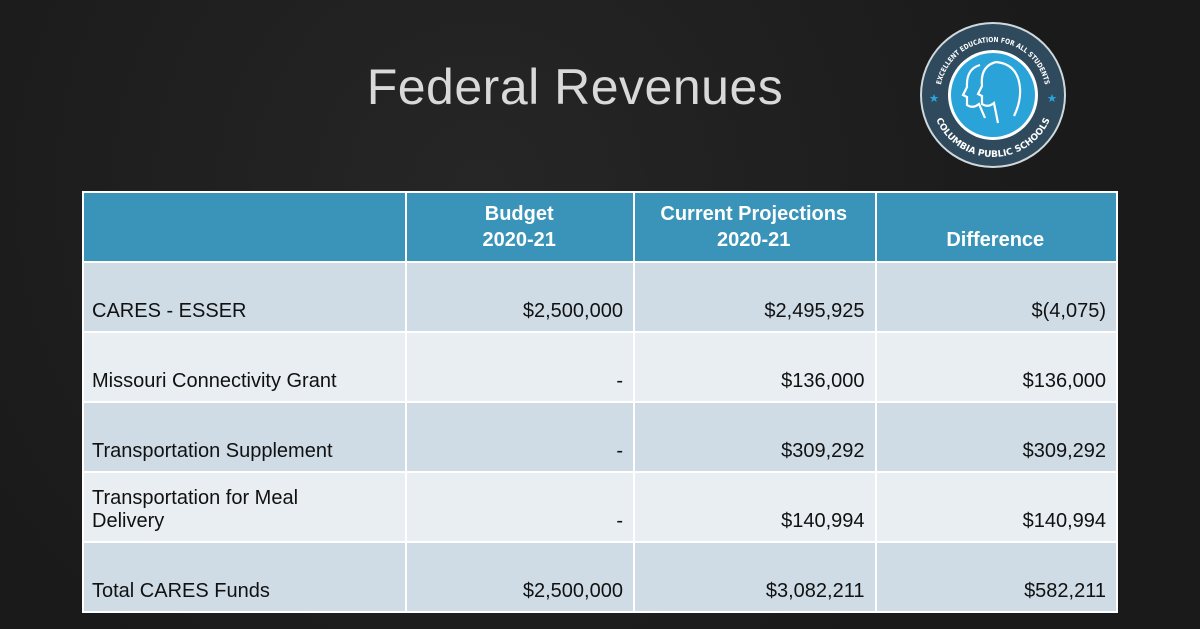 The image size is (1200, 629). I want to click on row-label: Transportation Supplement, so click(244, 437).